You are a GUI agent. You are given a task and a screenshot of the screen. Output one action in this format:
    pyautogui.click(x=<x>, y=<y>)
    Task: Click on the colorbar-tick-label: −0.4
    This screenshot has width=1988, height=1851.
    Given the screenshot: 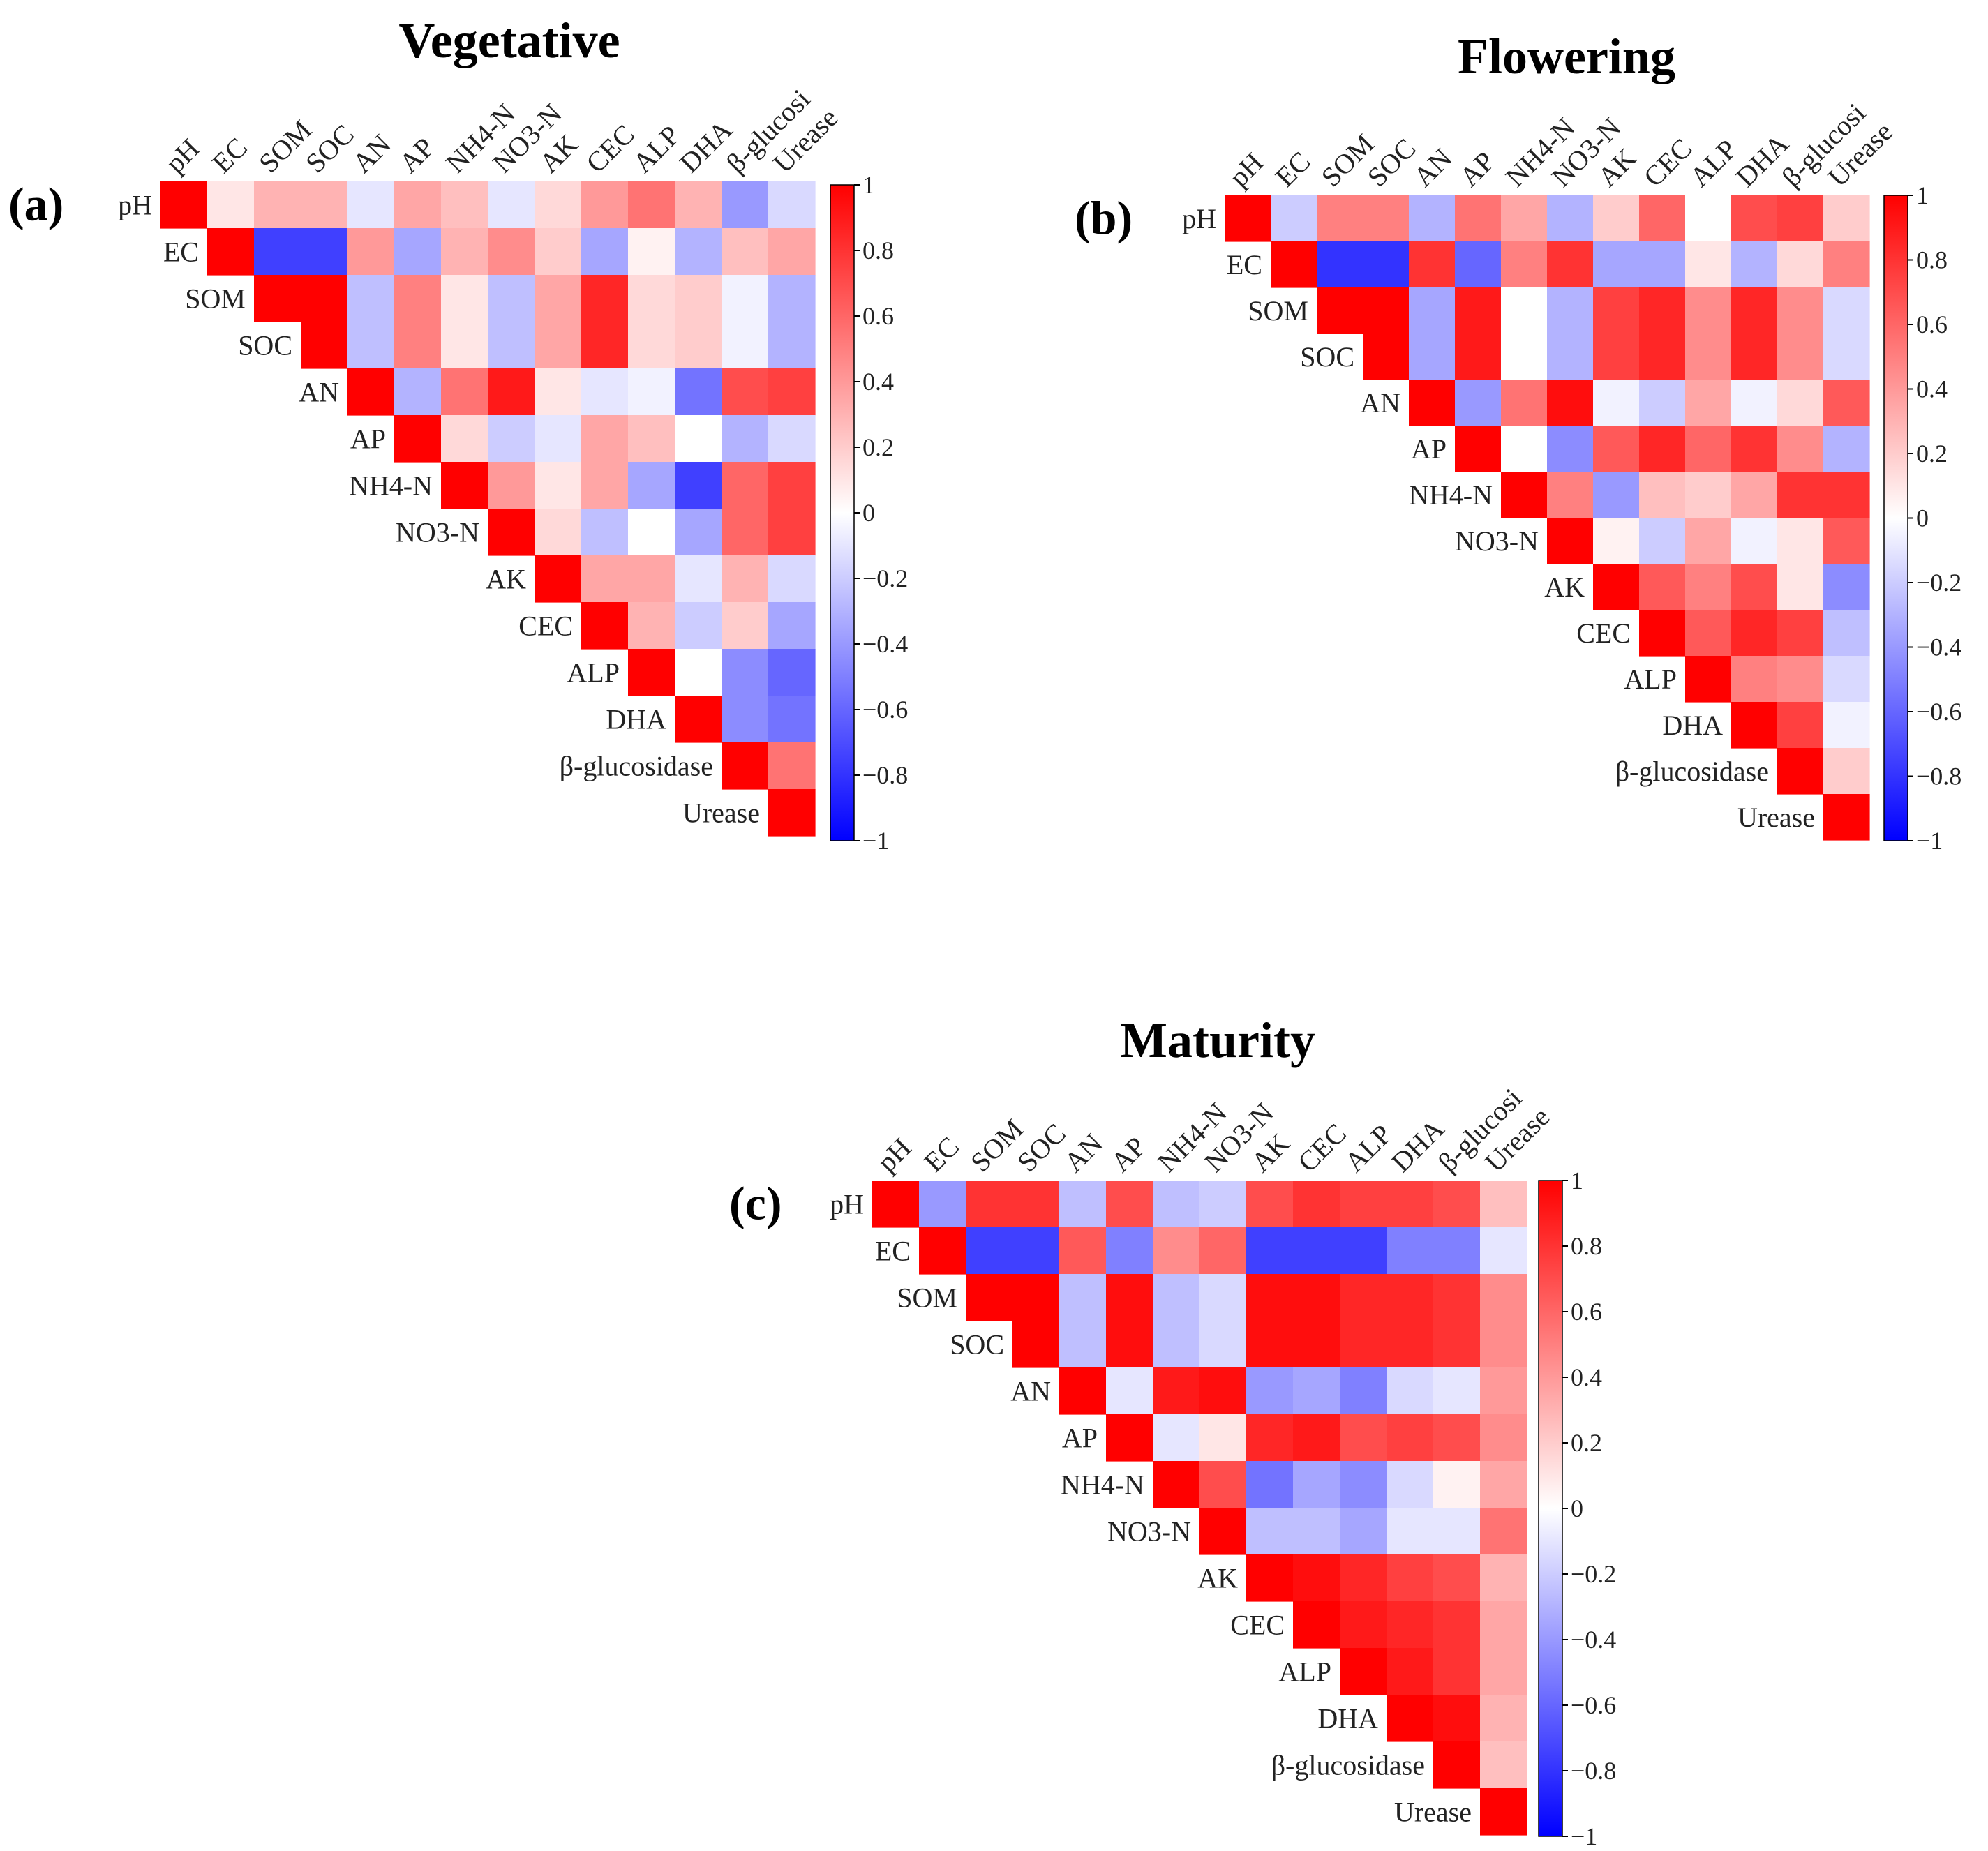 What is the action you would take?
    pyautogui.click(x=885, y=644)
    